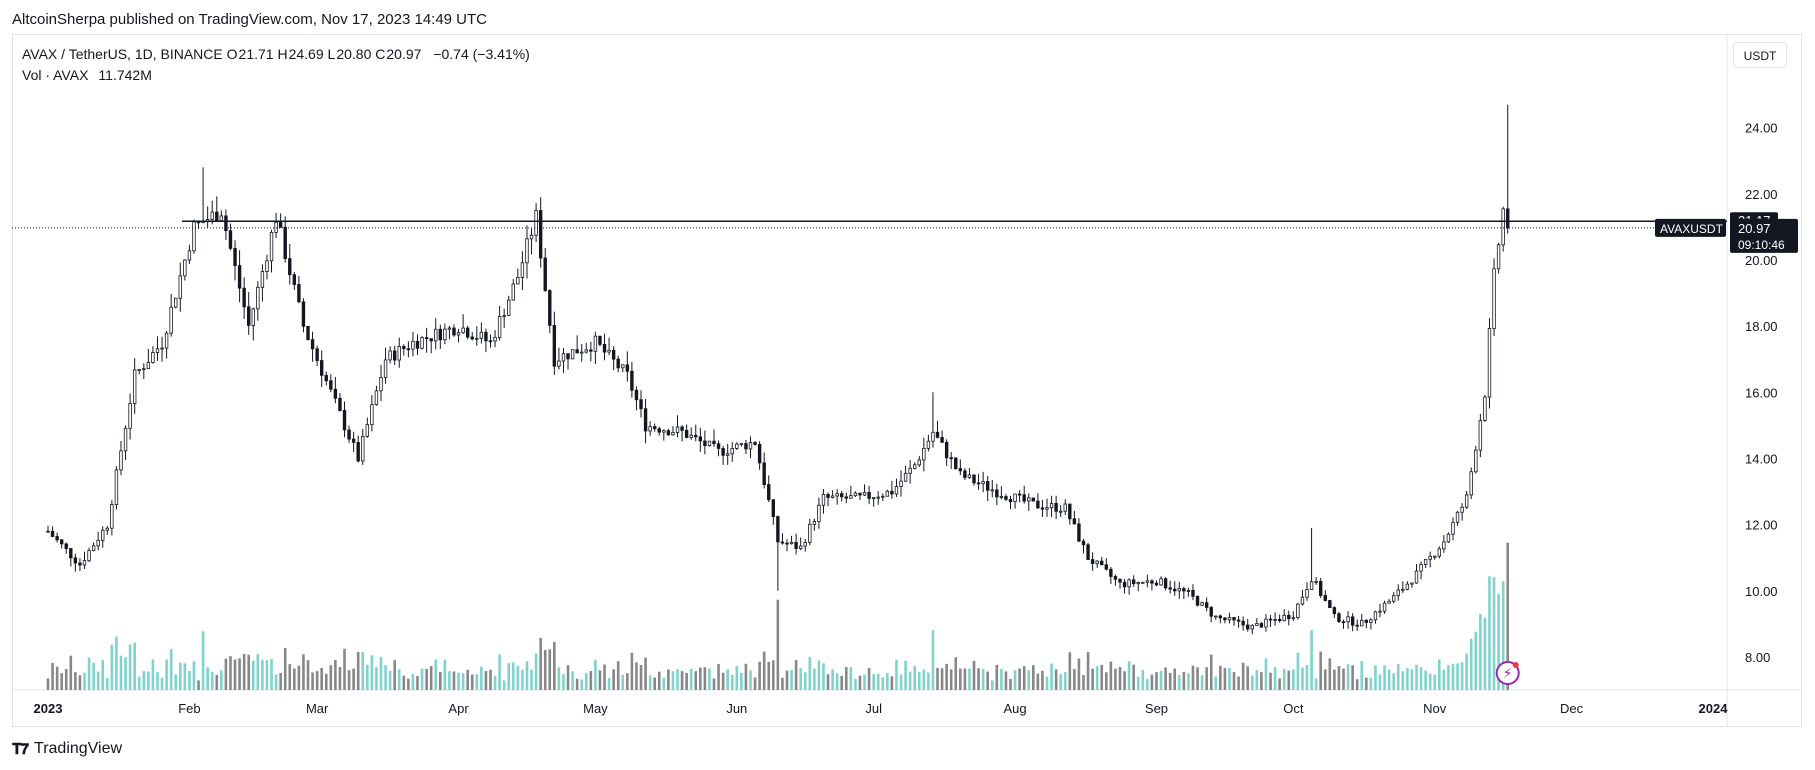  I want to click on y-tick-label: 10.00, so click(1761, 591).